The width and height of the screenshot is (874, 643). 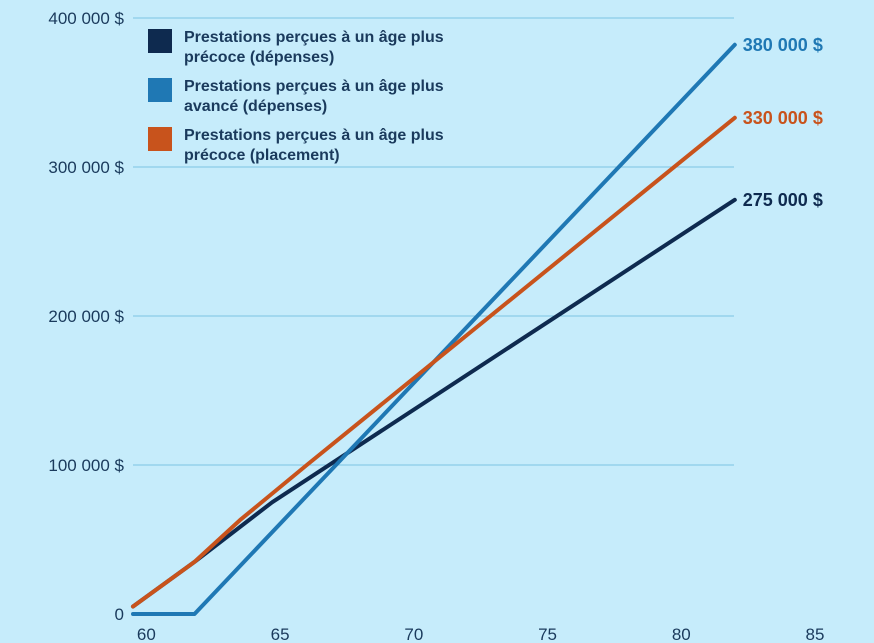 I want to click on x-tick-label: 65, so click(x=280, y=634).